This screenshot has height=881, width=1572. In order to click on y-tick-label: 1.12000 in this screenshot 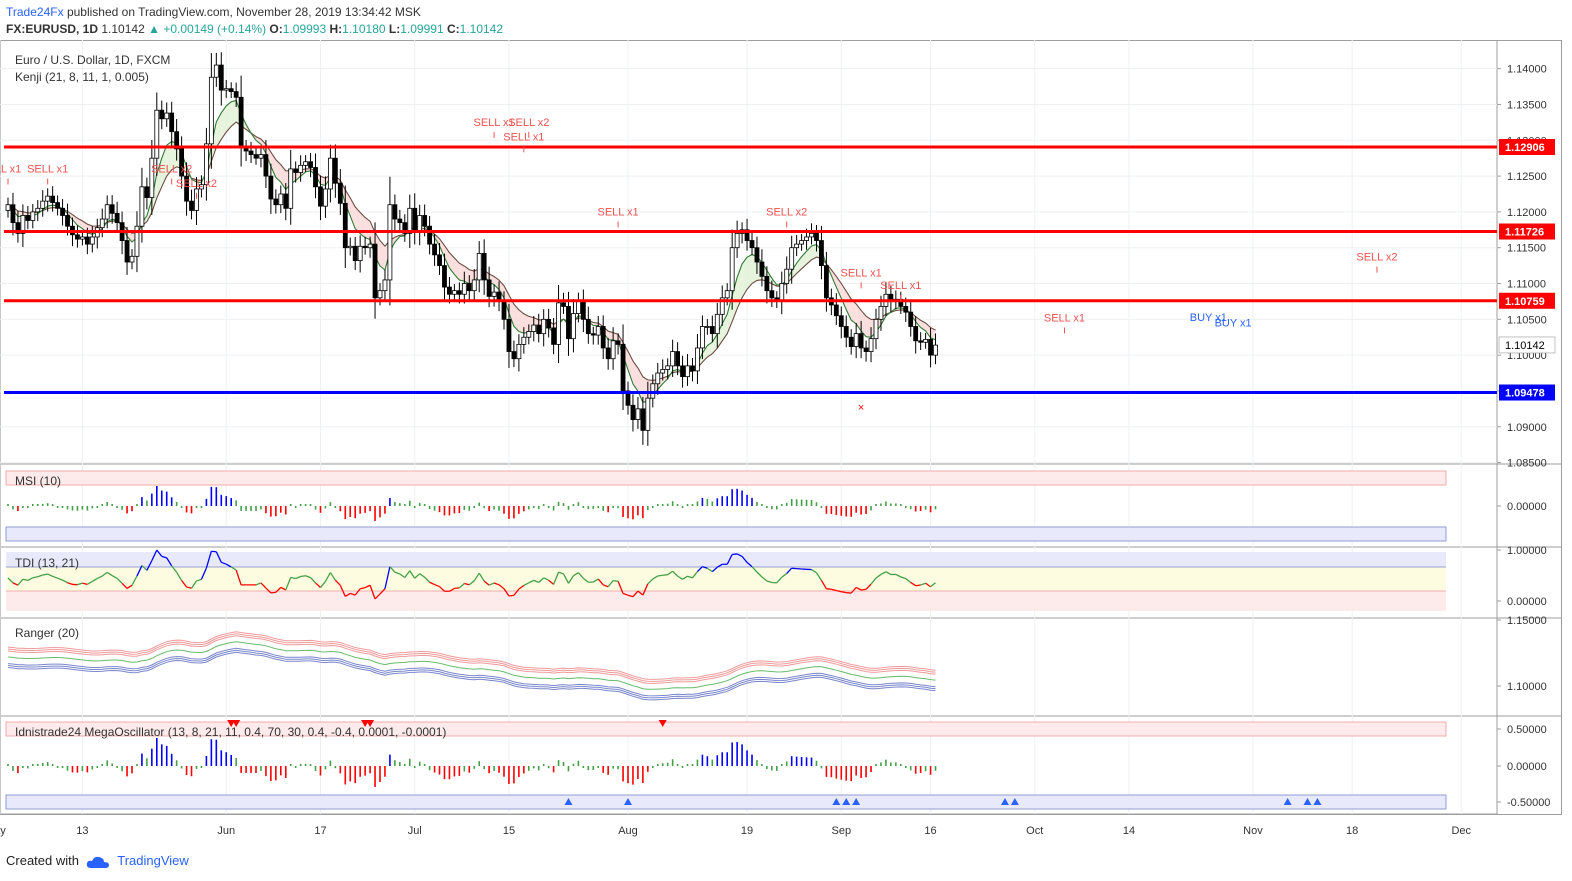, I will do `click(1527, 213)`.